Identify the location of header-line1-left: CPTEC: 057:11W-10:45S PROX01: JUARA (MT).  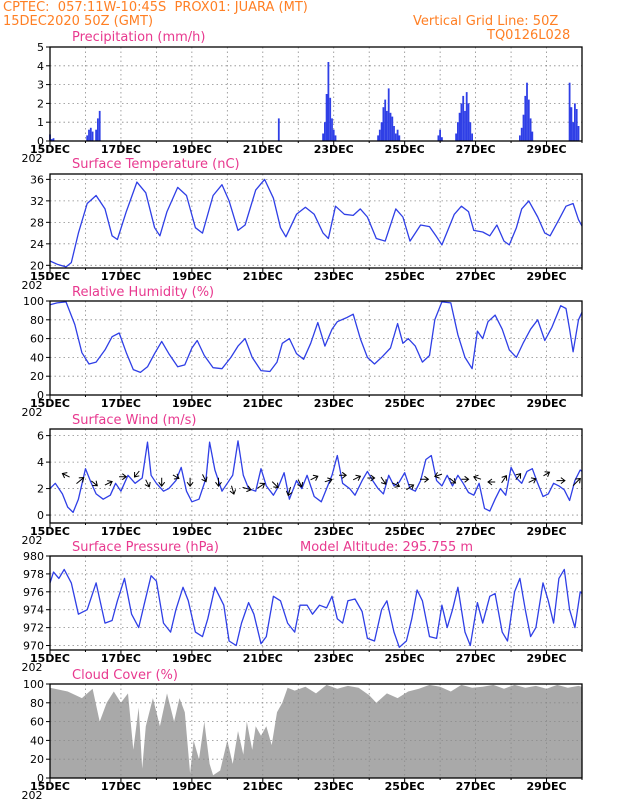
(155, 7).